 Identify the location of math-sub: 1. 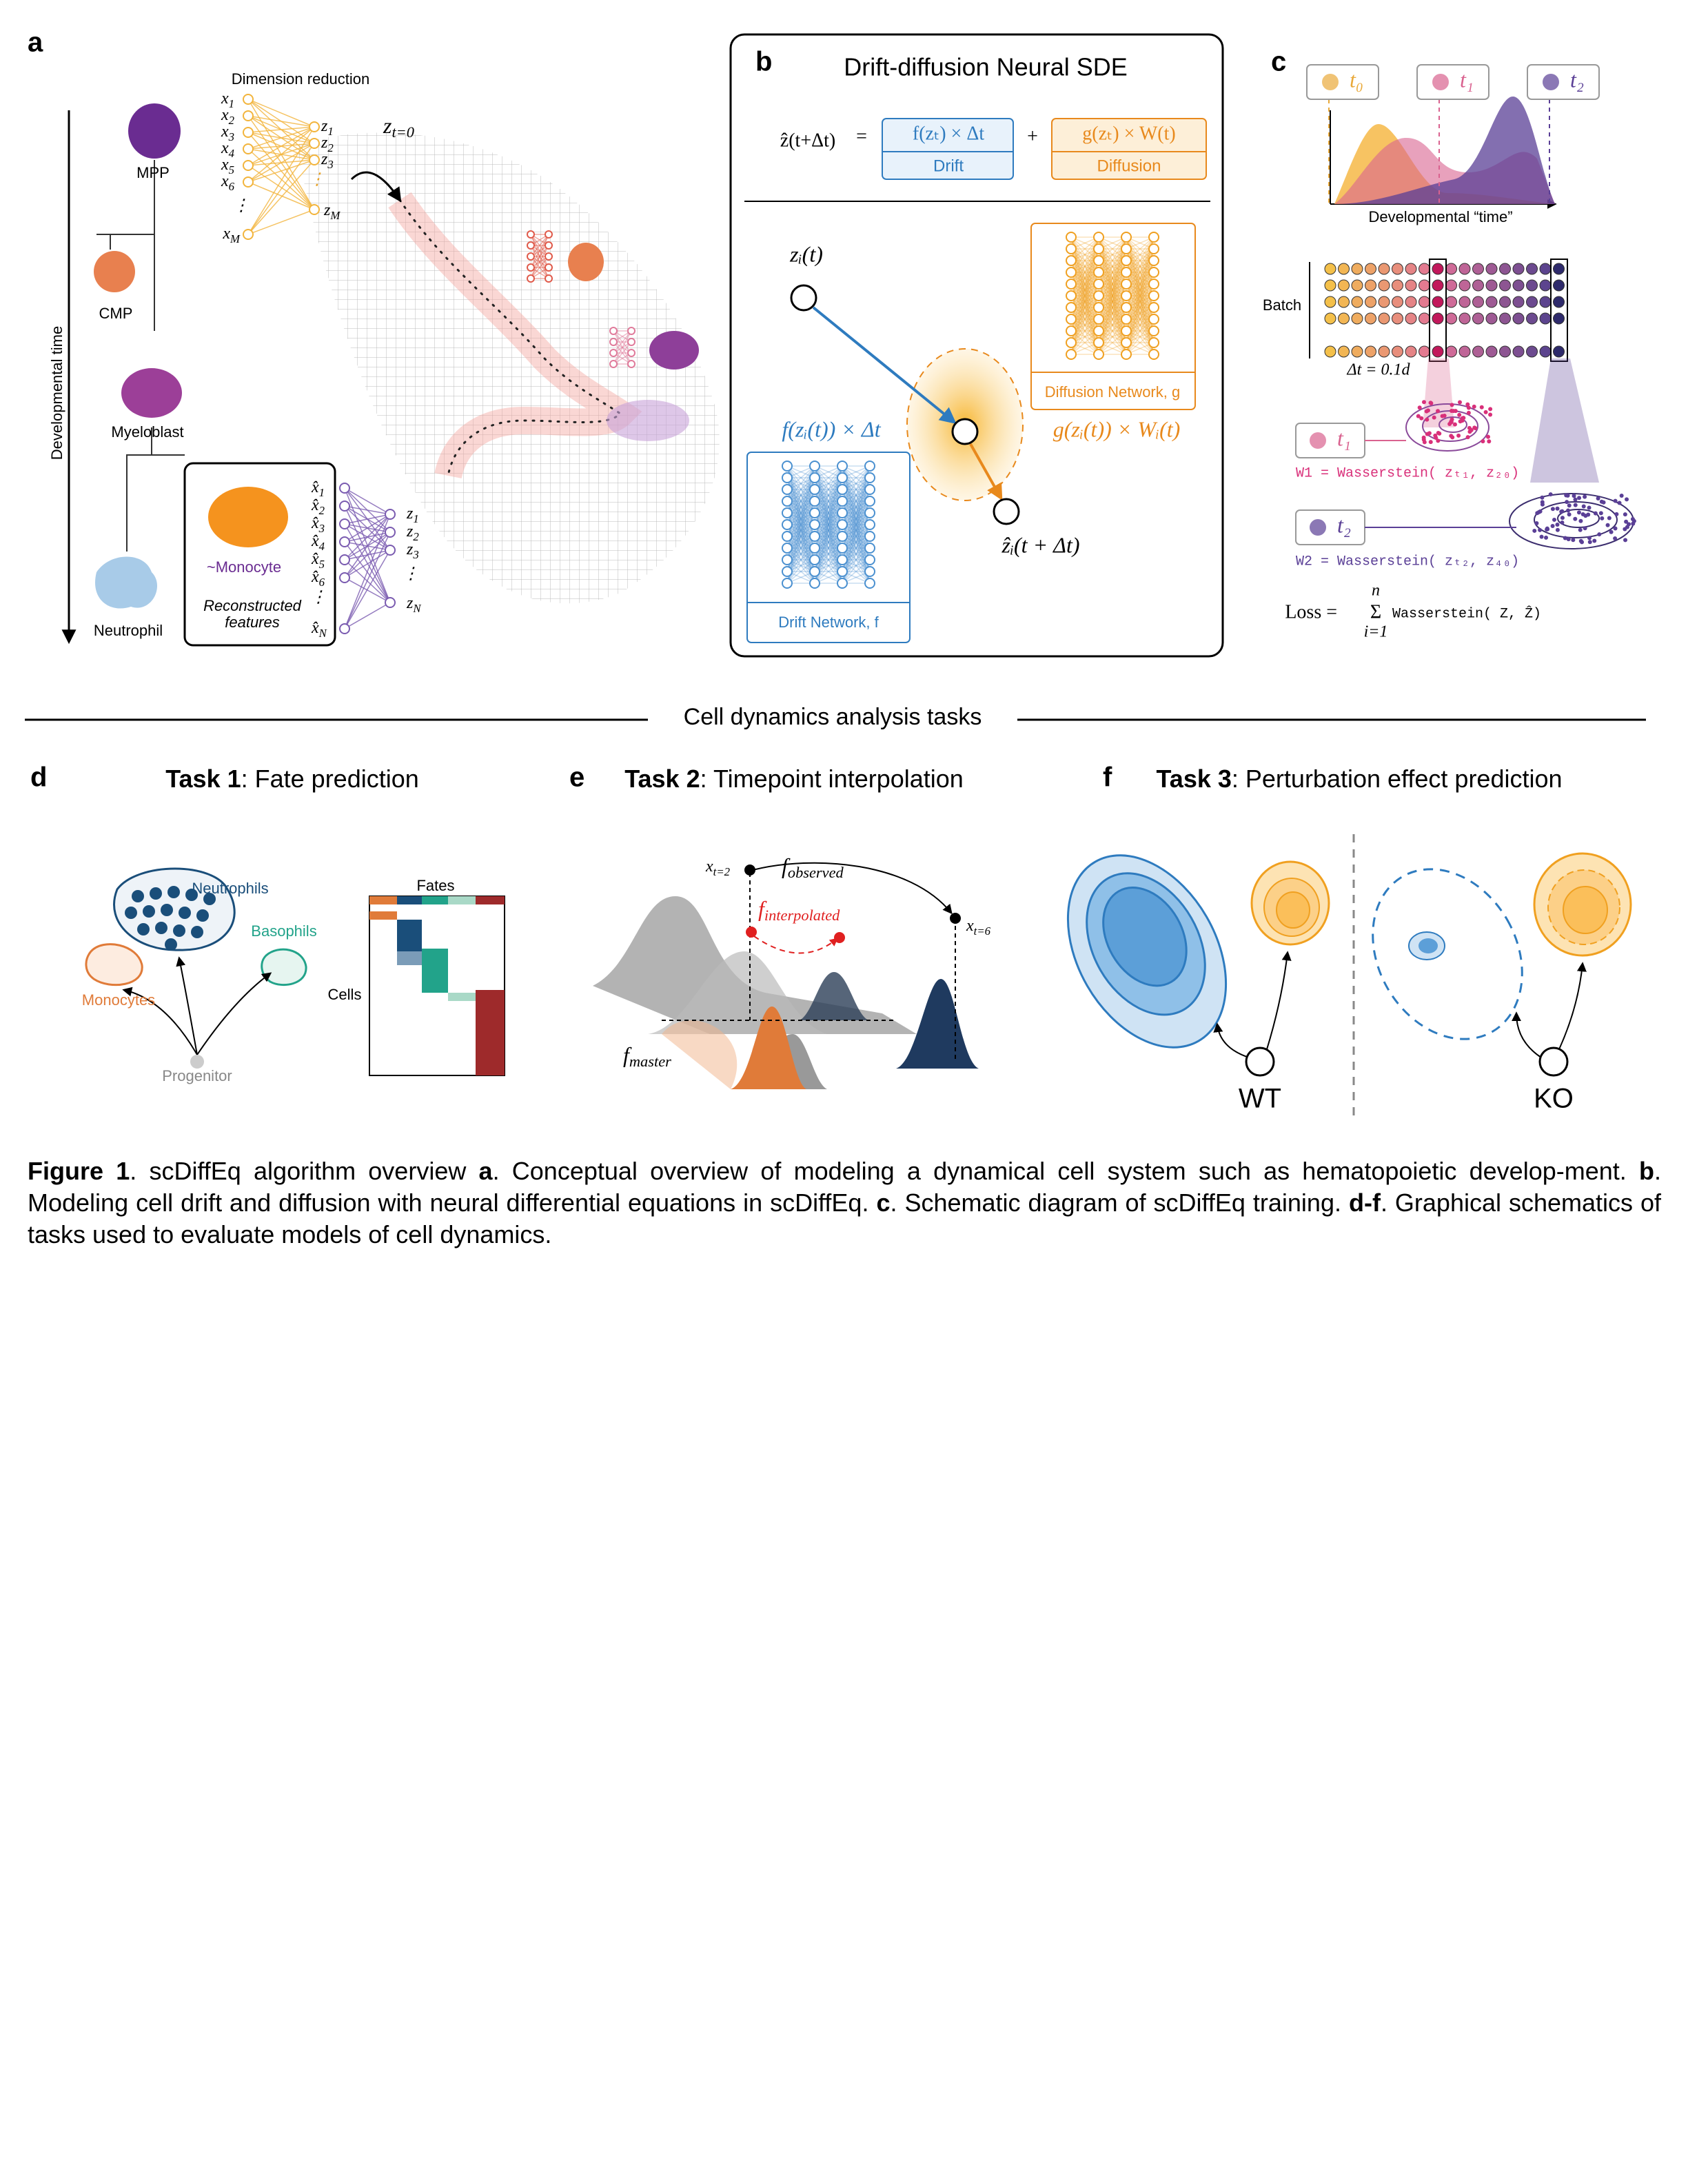
(322, 492).